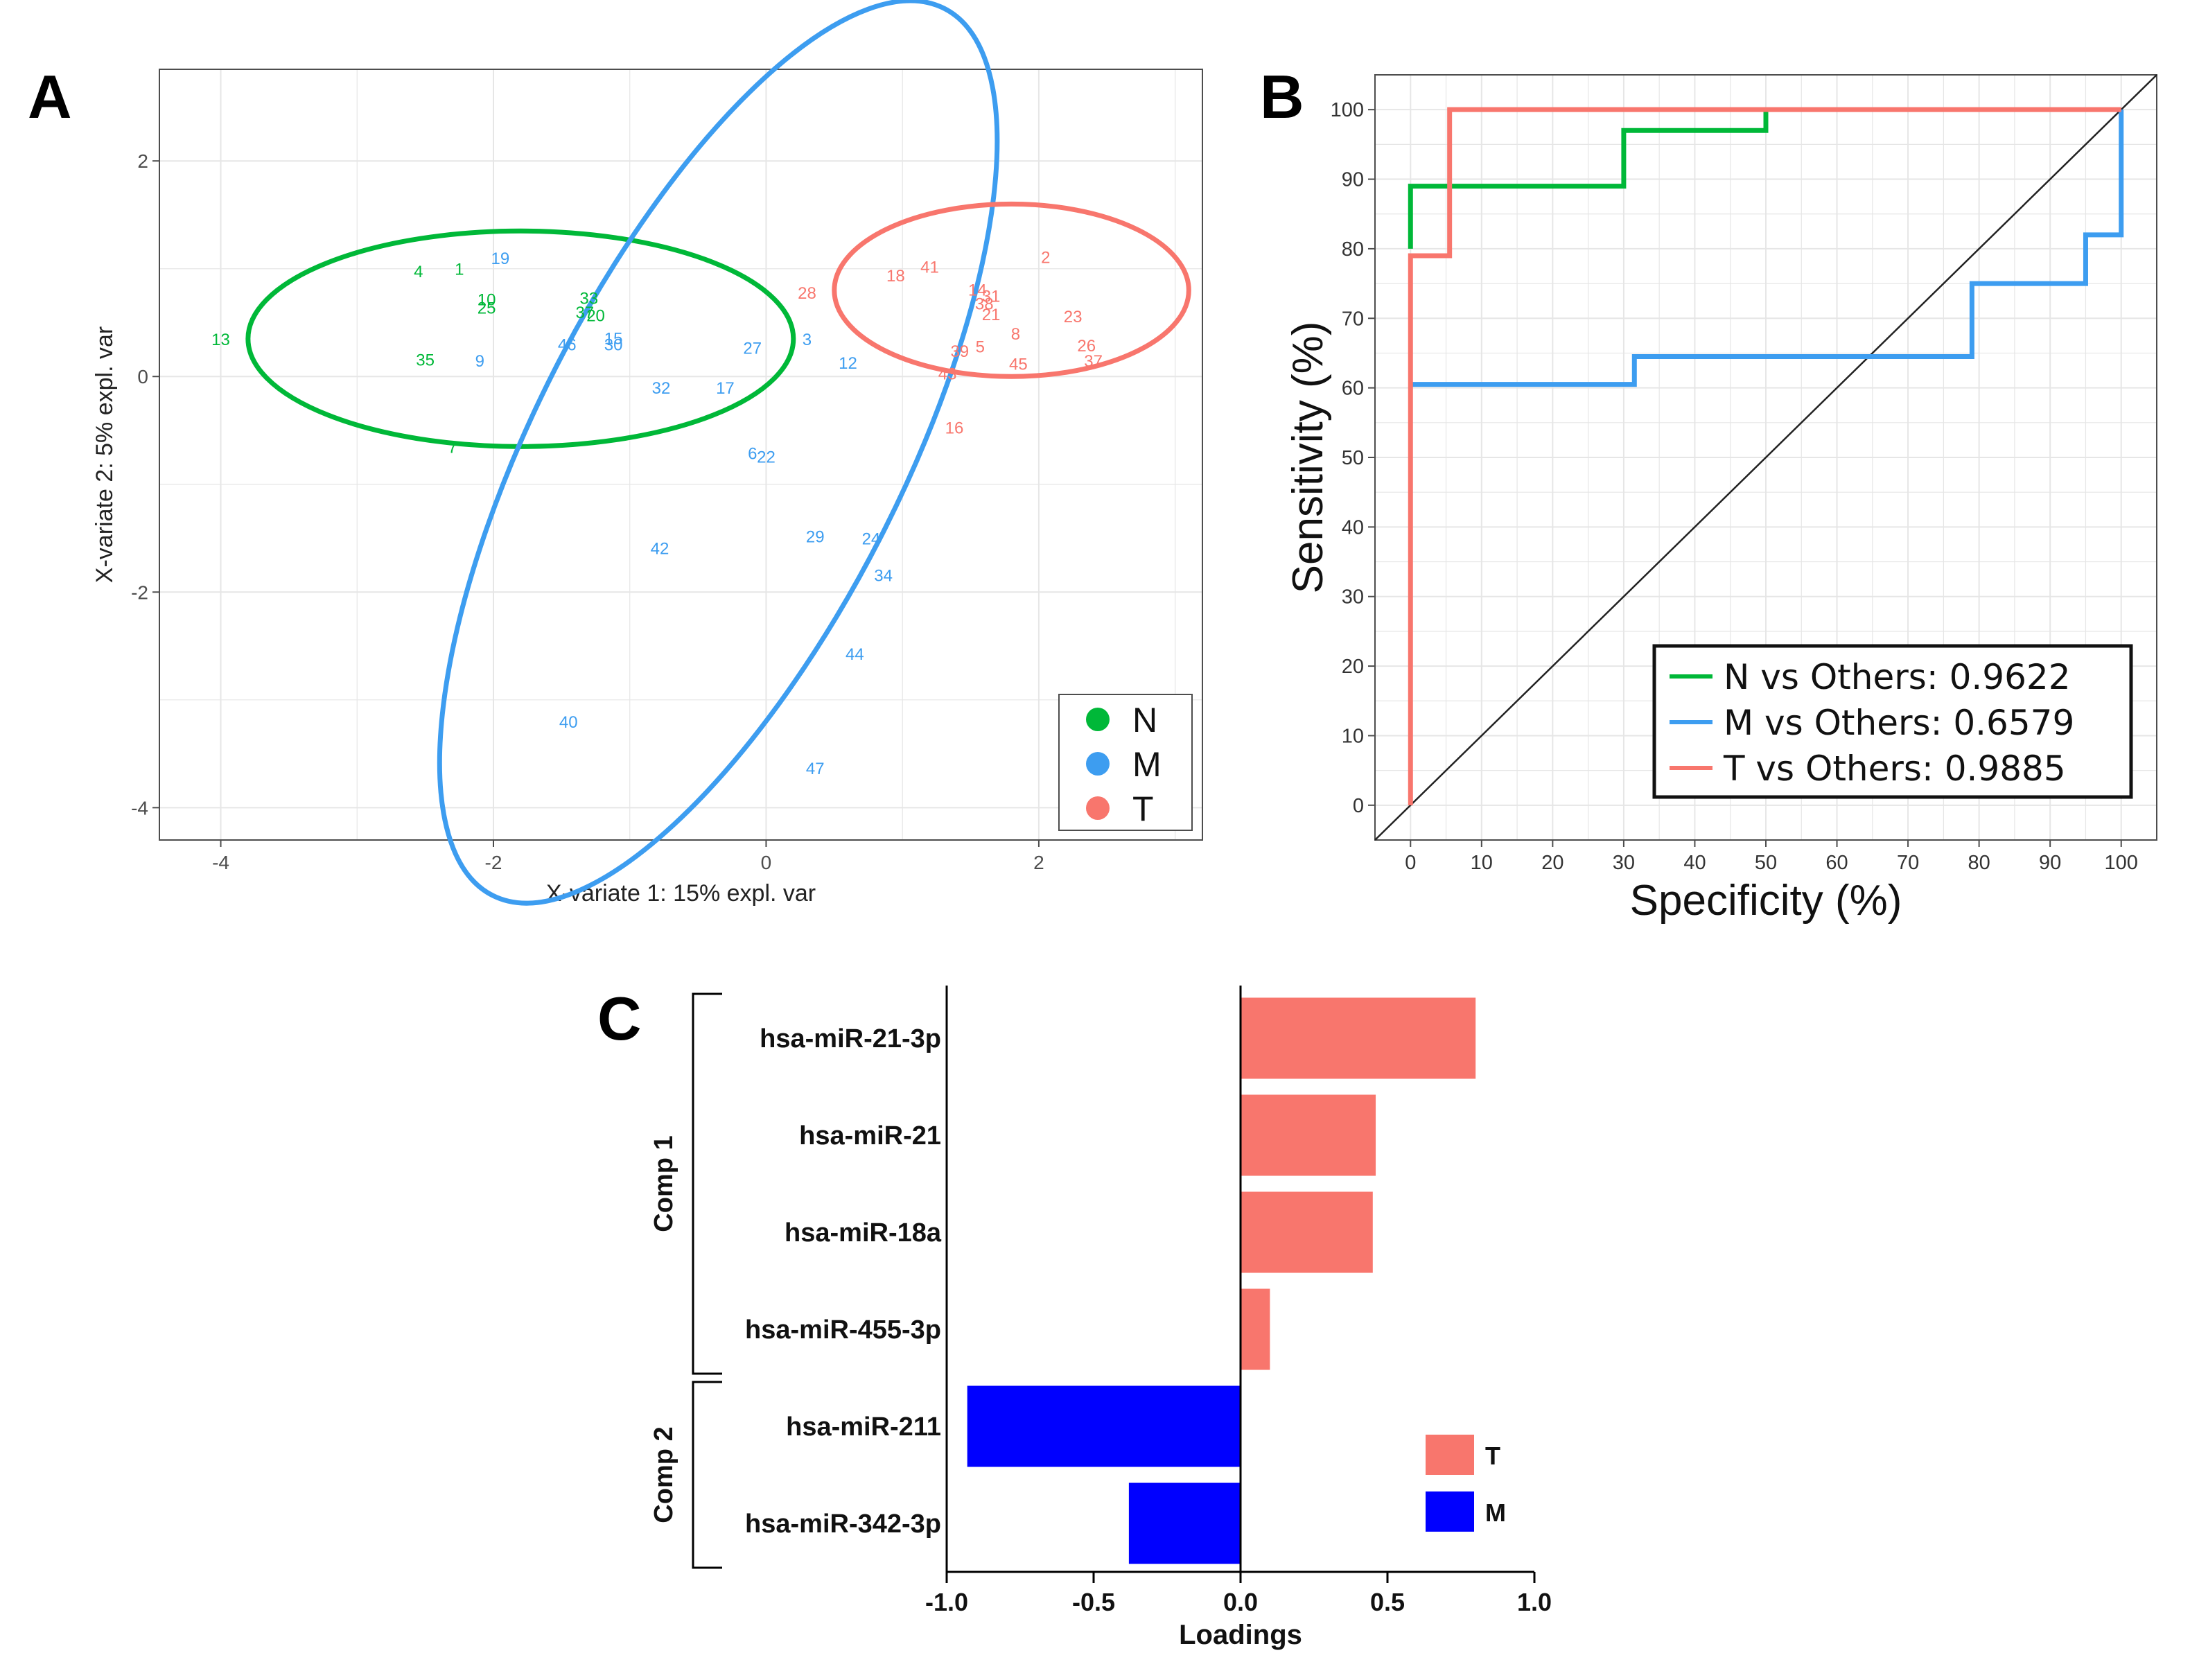 The image size is (2190, 1680). I want to click on point-n: 4, so click(418, 272).